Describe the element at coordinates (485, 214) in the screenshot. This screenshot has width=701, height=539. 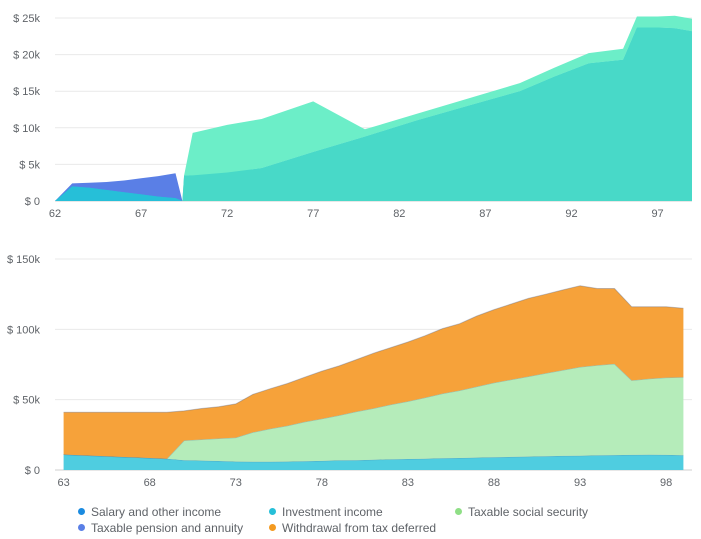
I see `x-tick-label: 87` at that location.